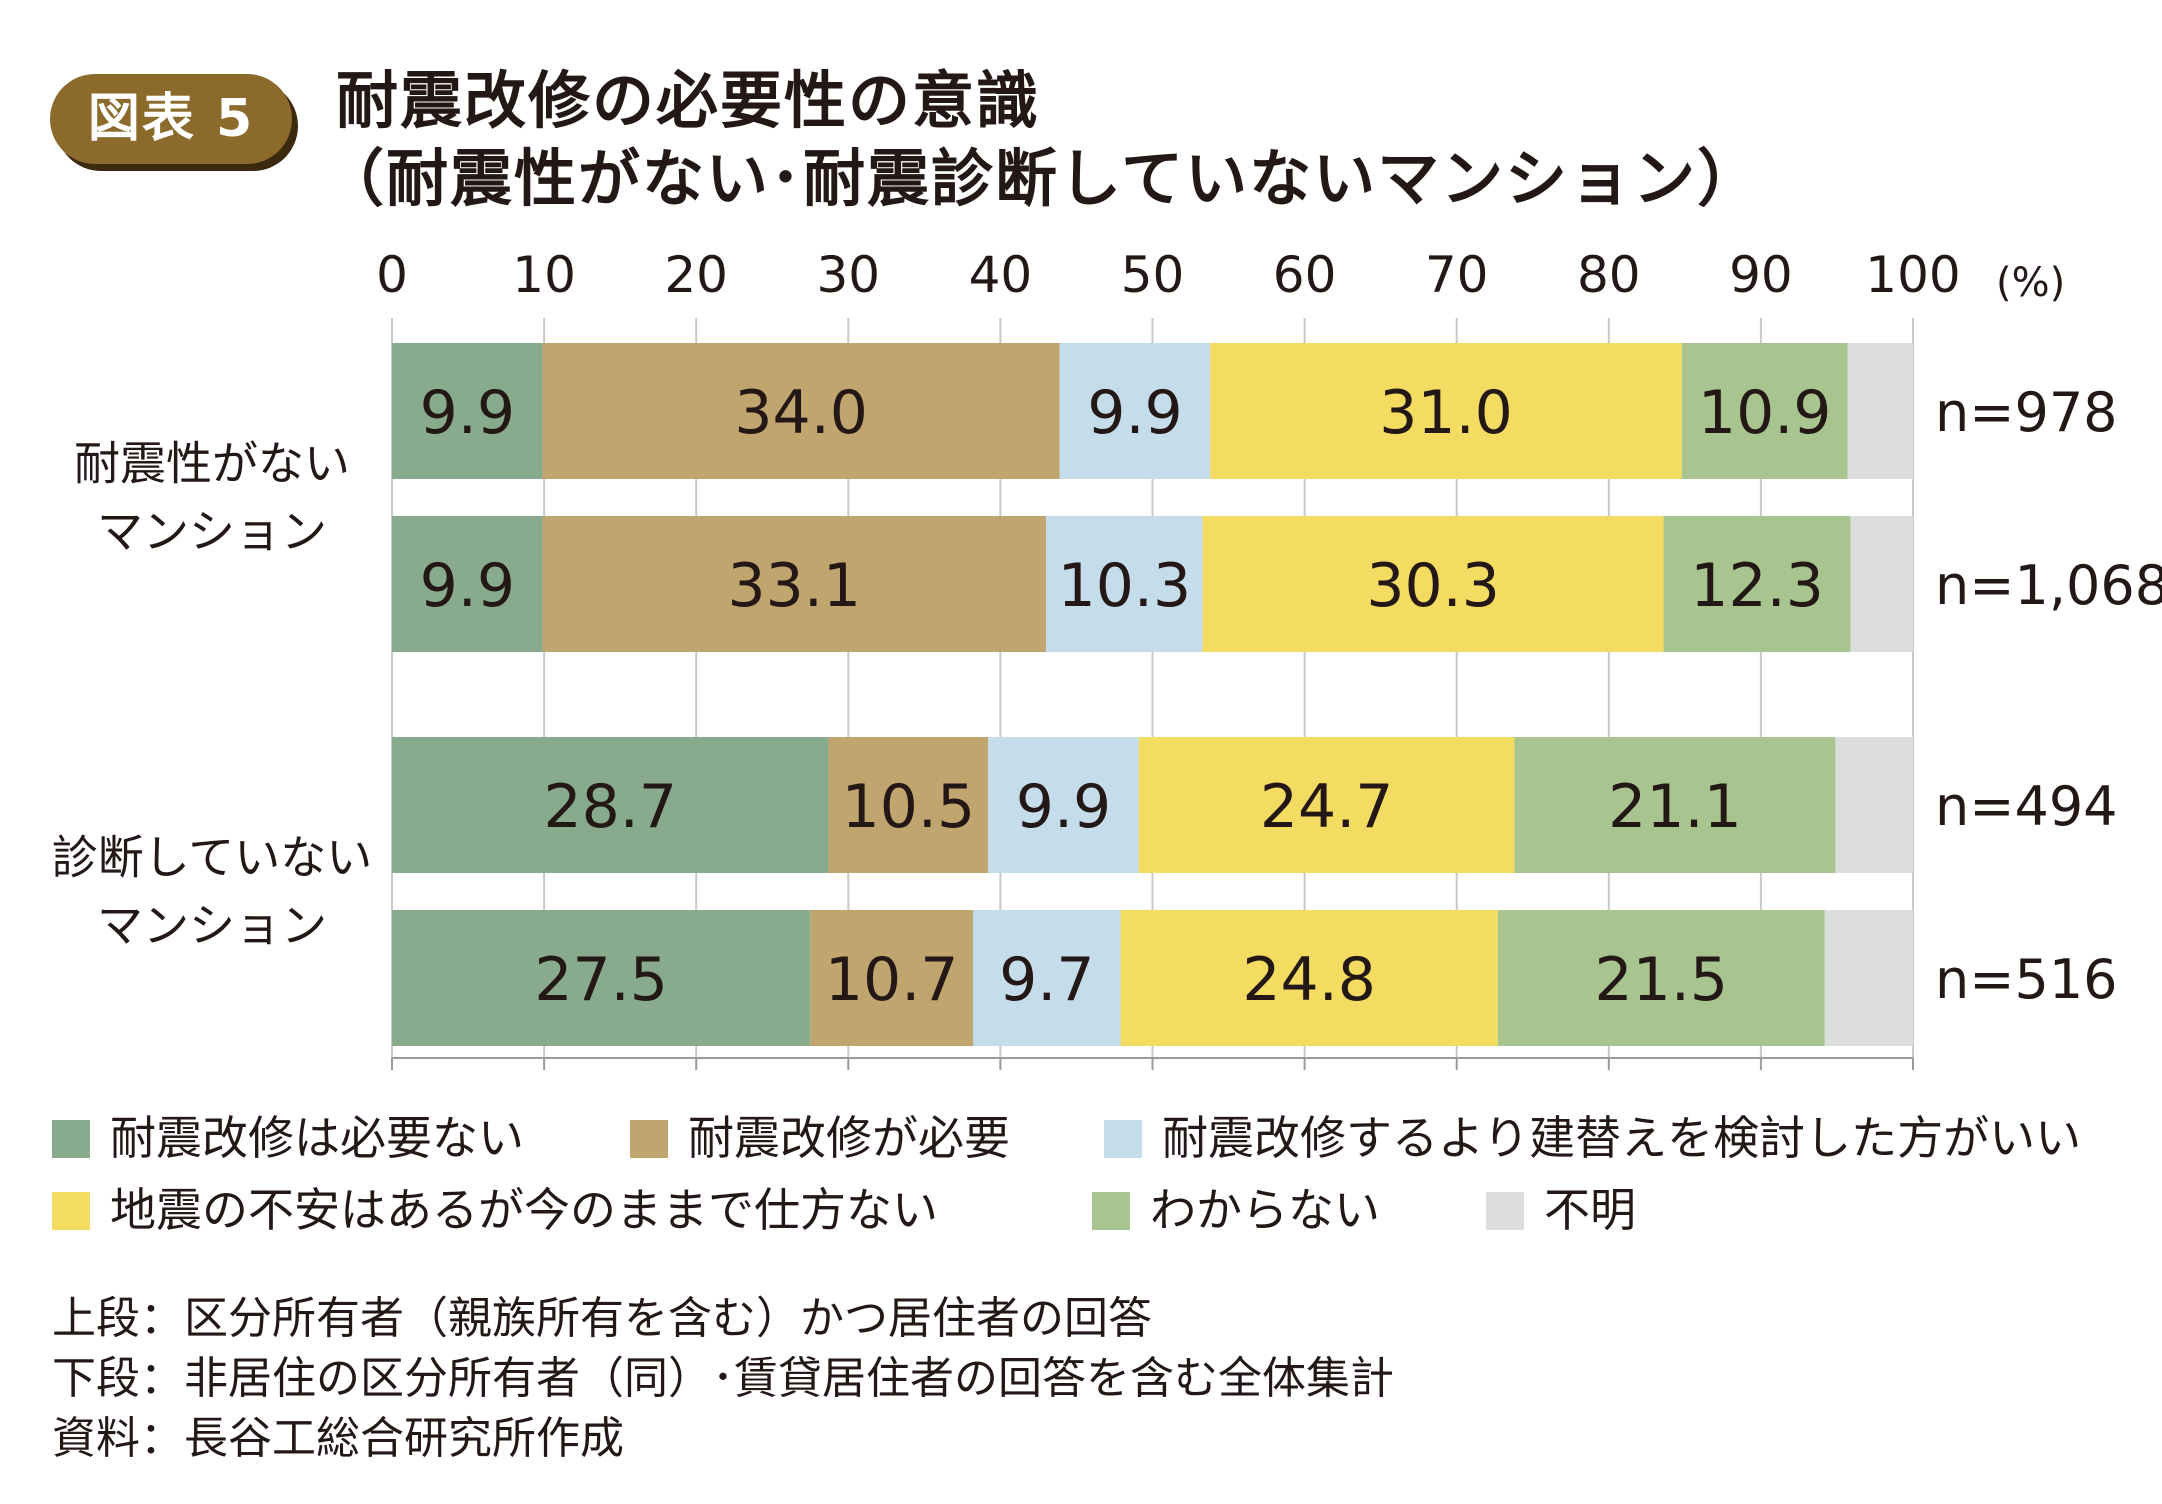  I want to click on figure-badge: 図表 5, so click(171, 119).